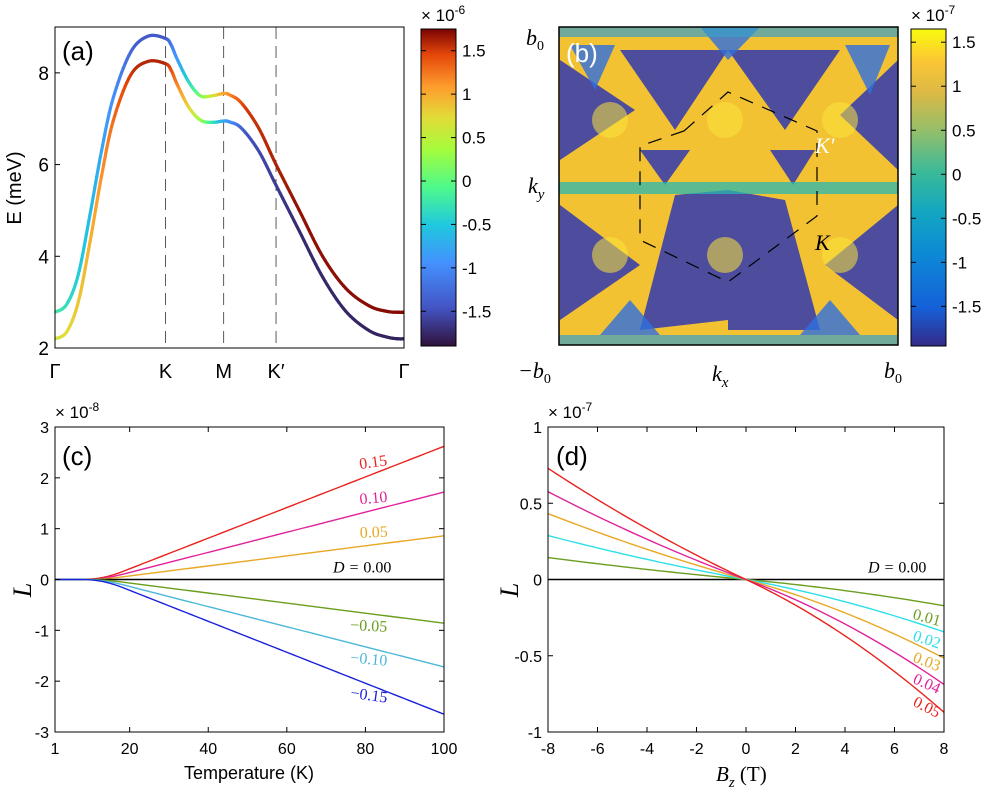  Describe the element at coordinates (746, 749) in the screenshot. I see `x-tick-label: 0` at that location.